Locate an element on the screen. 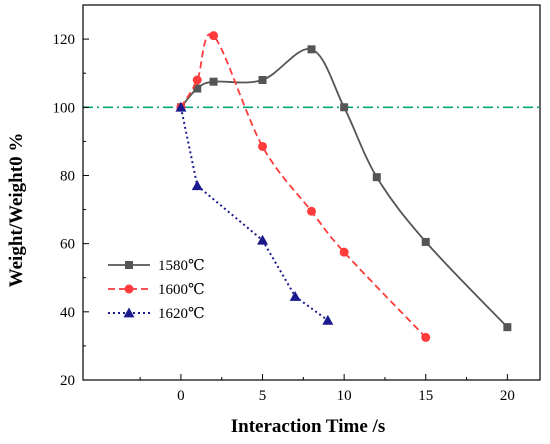 Image resolution: width=550 pixels, height=444 pixels. legend: 1580℃ 1600℃ 1620℃ is located at coordinates (156, 290).